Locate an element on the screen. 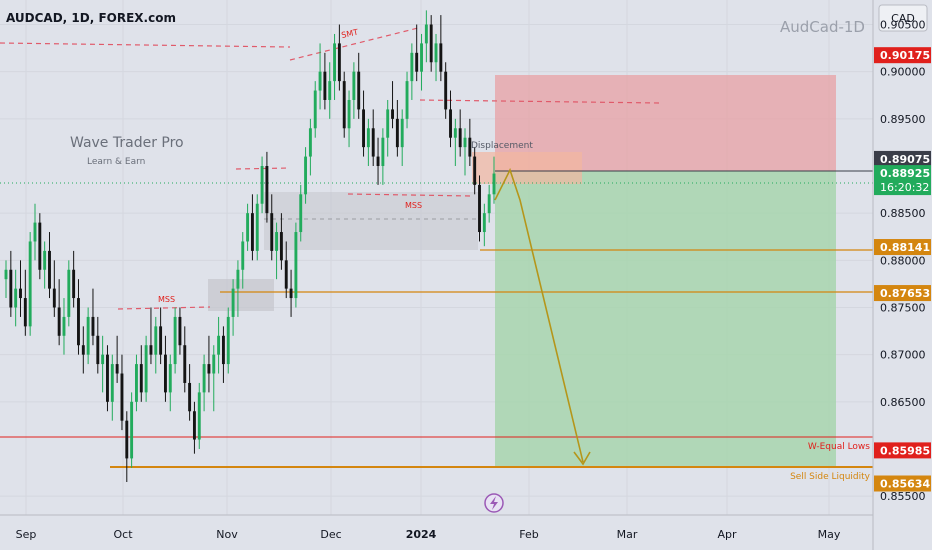  price-tick-label: 0.90500 is located at coordinates (903, 25).